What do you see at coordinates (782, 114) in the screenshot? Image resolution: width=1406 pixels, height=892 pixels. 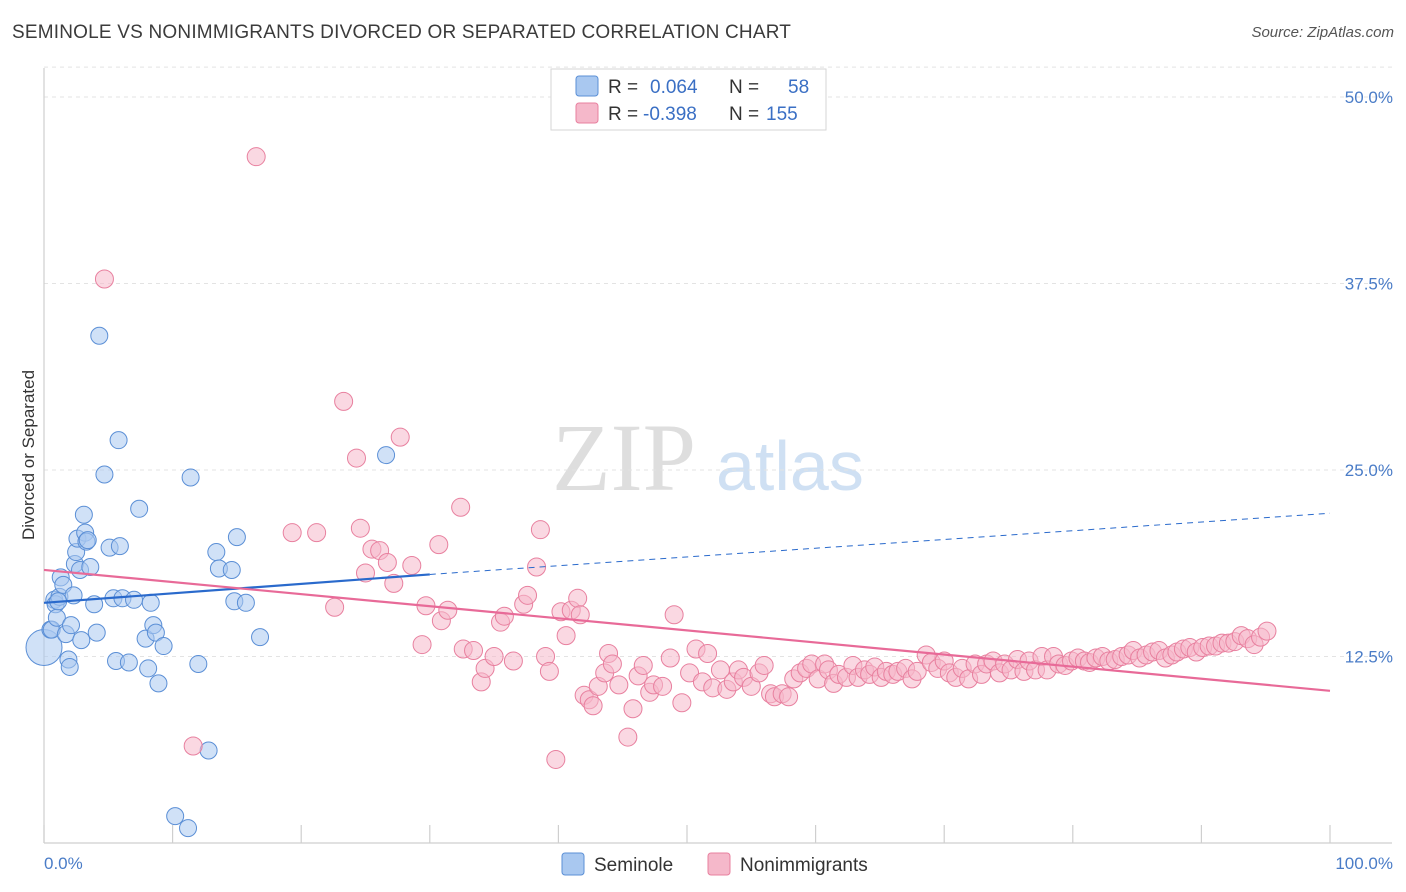 I see `legend-n-value-2: 155` at bounding box center [782, 114].